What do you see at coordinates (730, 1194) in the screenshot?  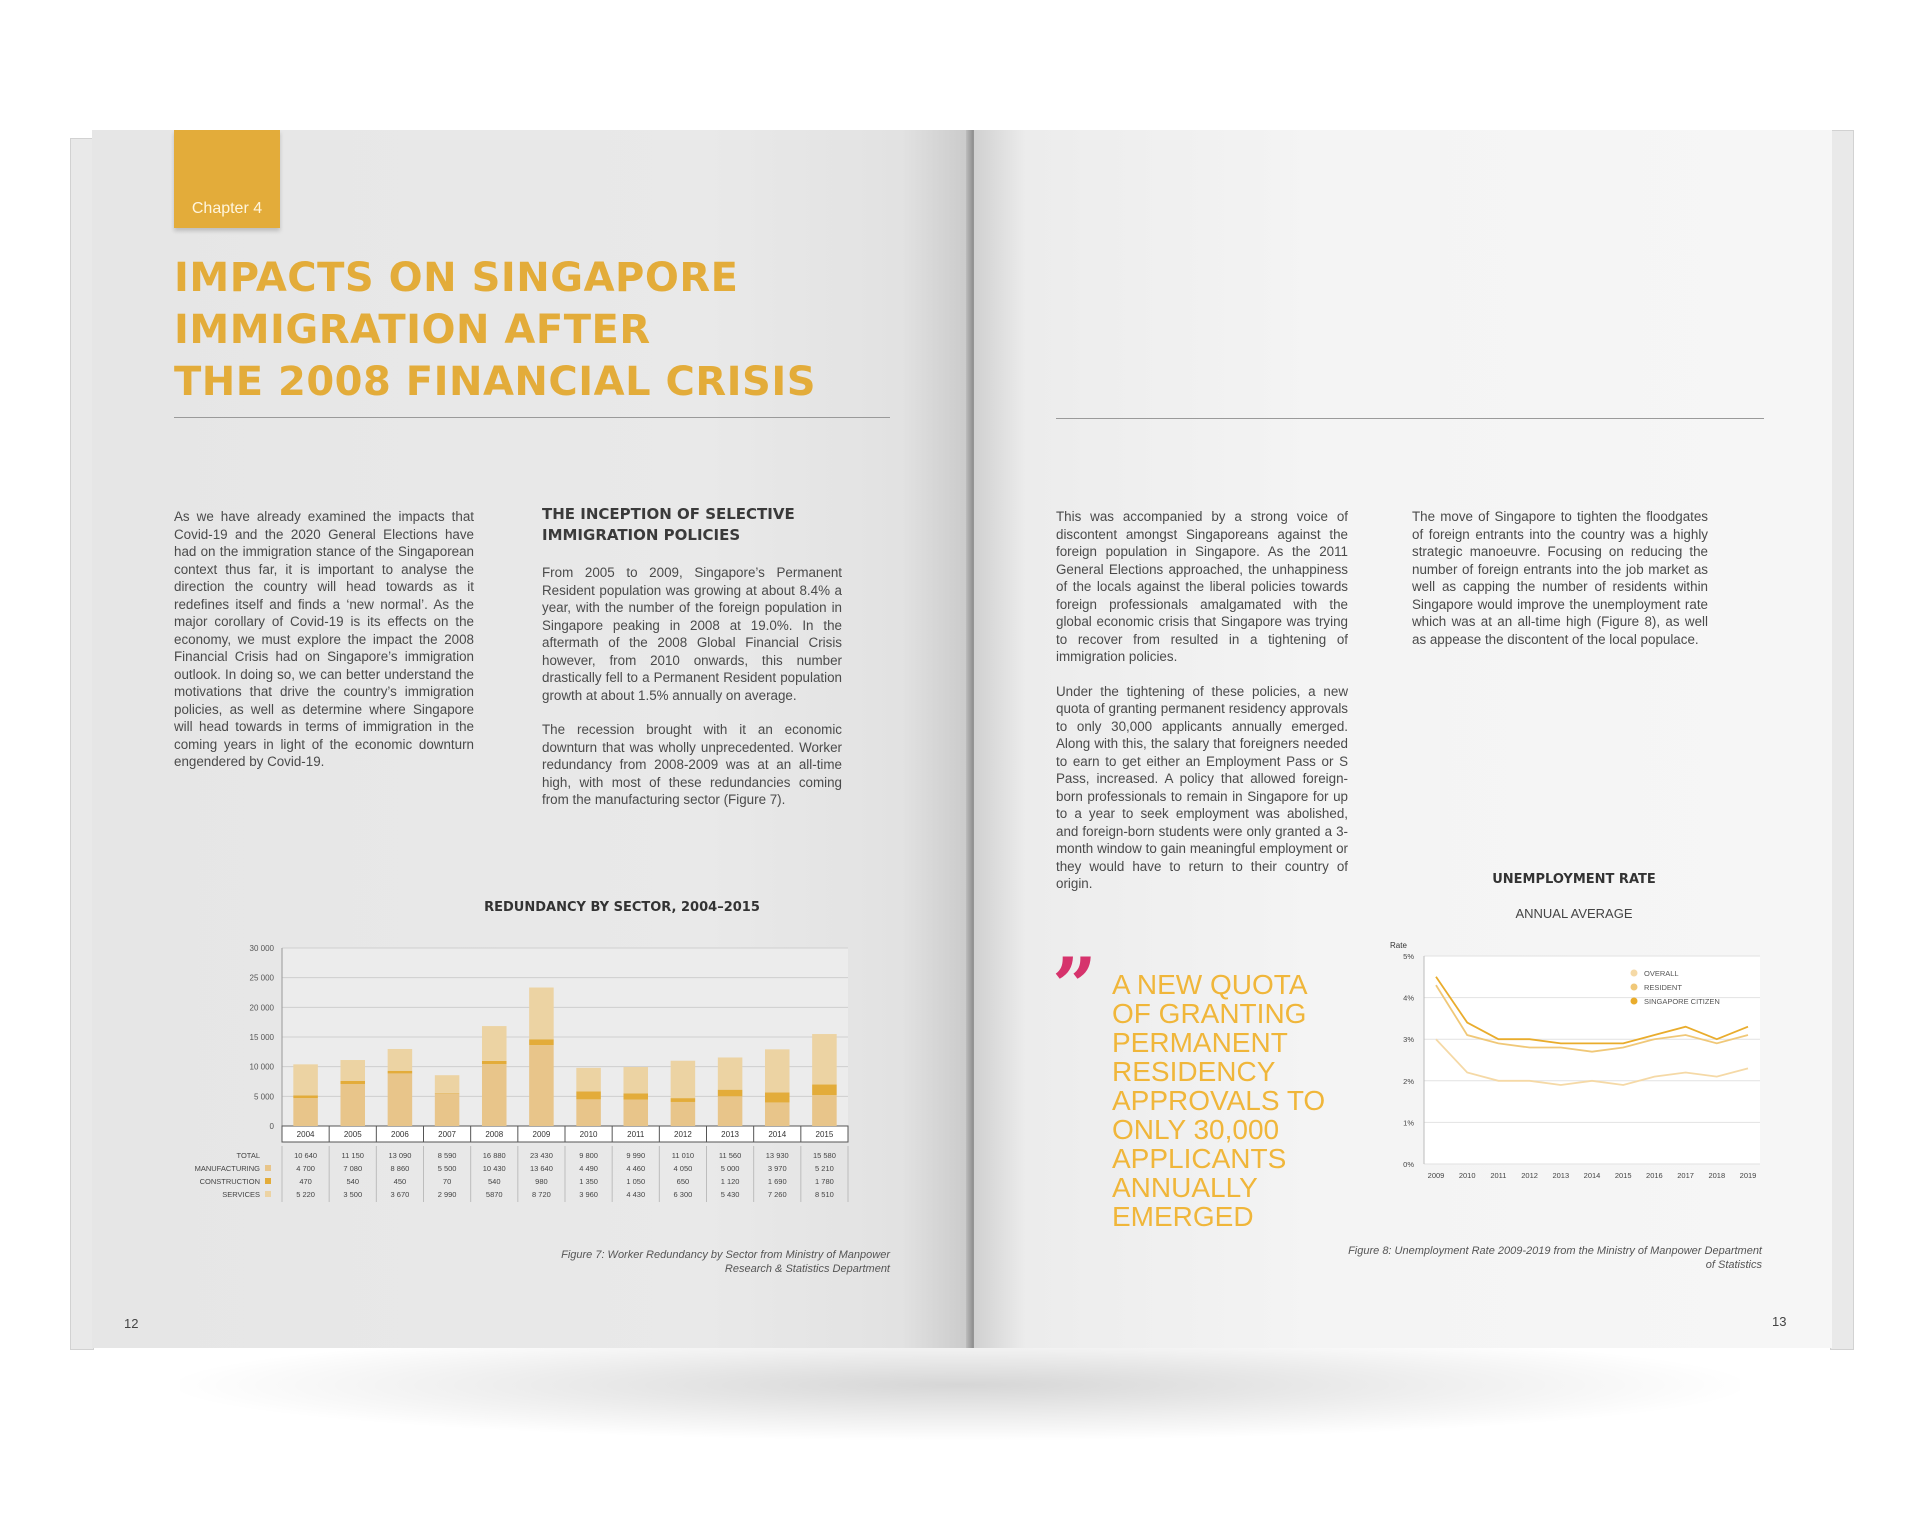 I see `table-cell: 5 430` at bounding box center [730, 1194].